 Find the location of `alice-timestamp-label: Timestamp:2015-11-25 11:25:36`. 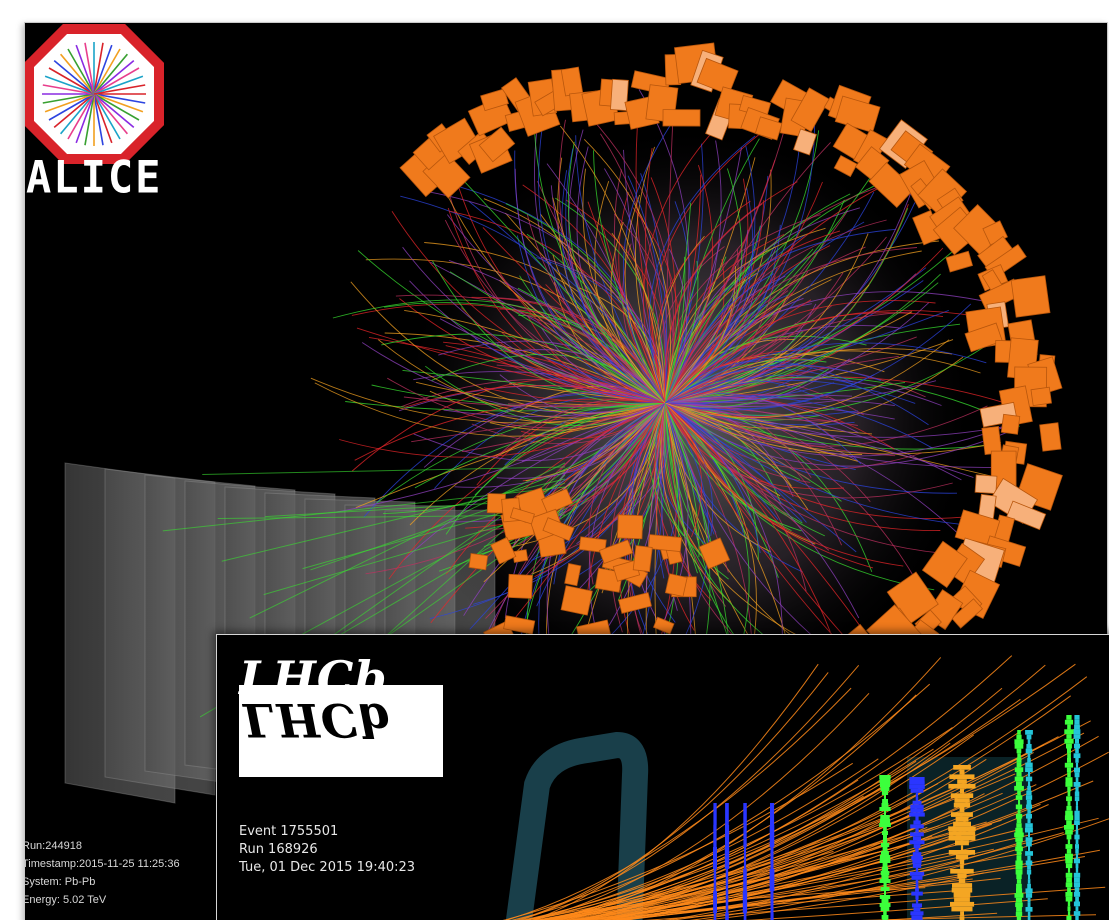

alice-timestamp-label: Timestamp:2015-11-25 11:25:36 is located at coordinates (102, 864).